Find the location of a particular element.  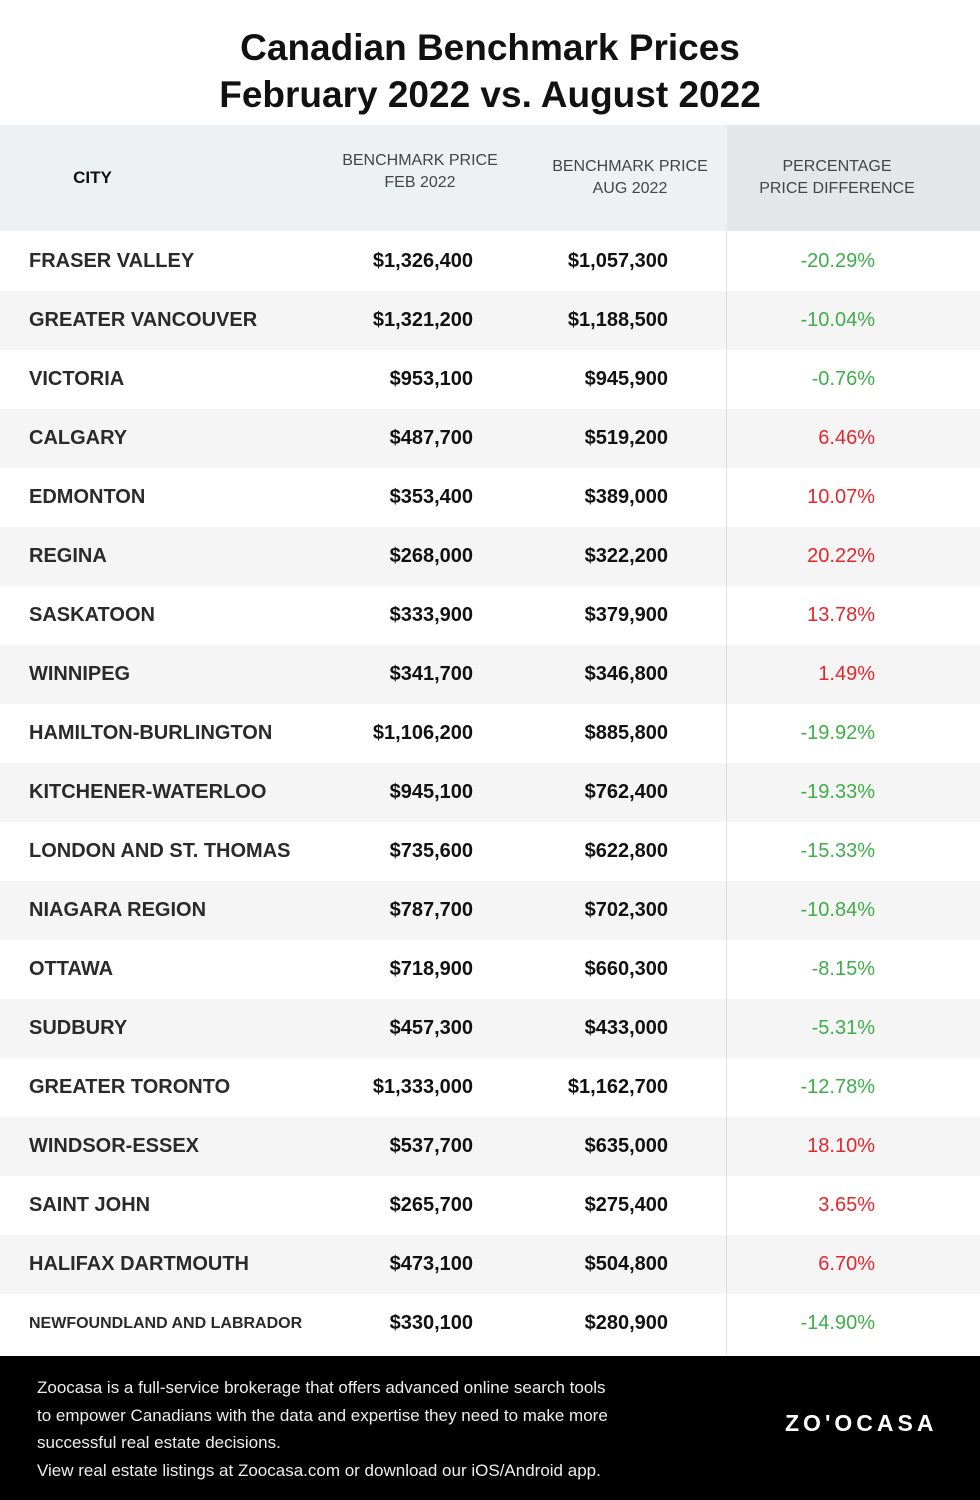

pct-diff-cell: -10.04% is located at coordinates (838, 320).